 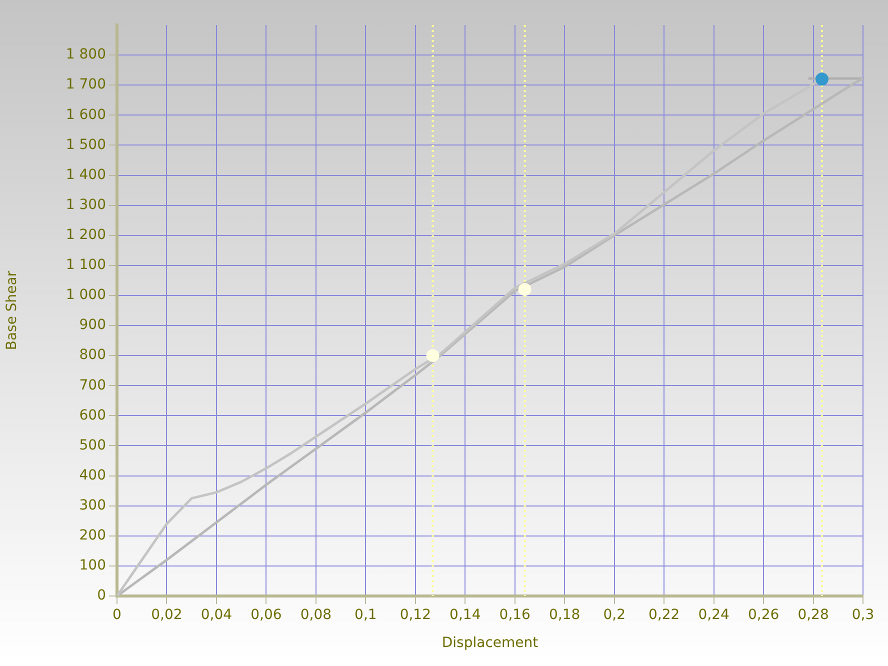 What do you see at coordinates (266, 615) in the screenshot?
I see `x-tick-label: 0,06` at bounding box center [266, 615].